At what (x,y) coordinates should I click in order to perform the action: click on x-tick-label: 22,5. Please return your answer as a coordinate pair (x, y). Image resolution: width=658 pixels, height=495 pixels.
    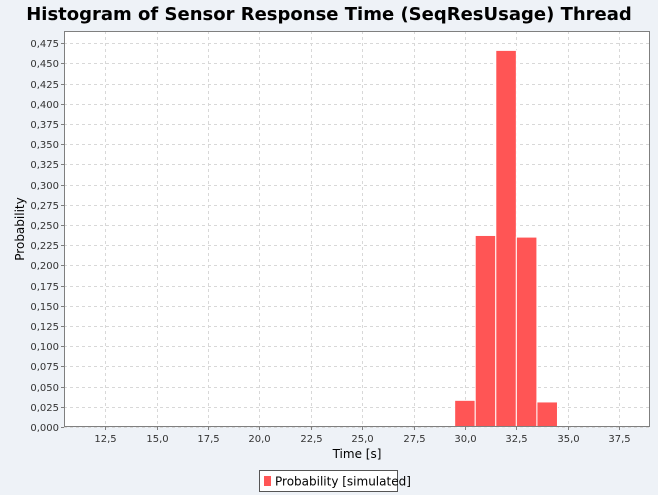
    Looking at the image, I should click on (311, 439).